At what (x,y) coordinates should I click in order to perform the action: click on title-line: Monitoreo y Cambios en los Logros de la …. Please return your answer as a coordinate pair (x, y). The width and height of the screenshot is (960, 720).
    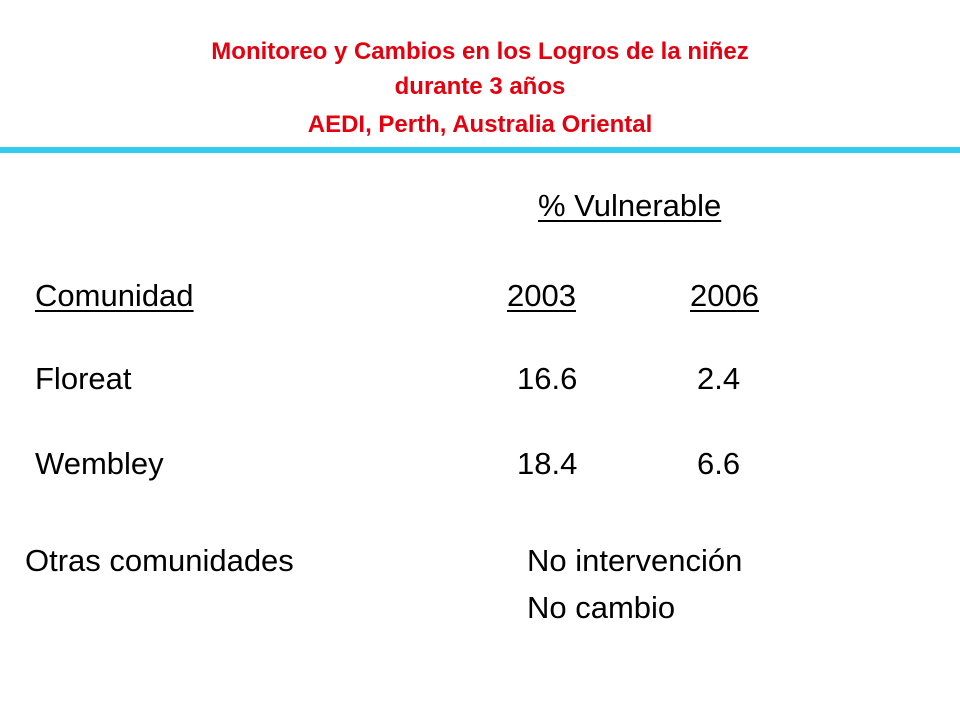
    Looking at the image, I should click on (480, 51).